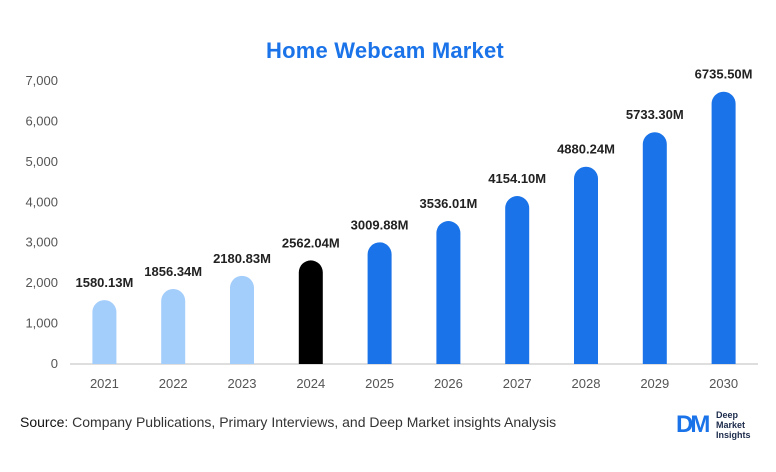  Describe the element at coordinates (379, 303) in the screenshot. I see `bar-2025` at that location.